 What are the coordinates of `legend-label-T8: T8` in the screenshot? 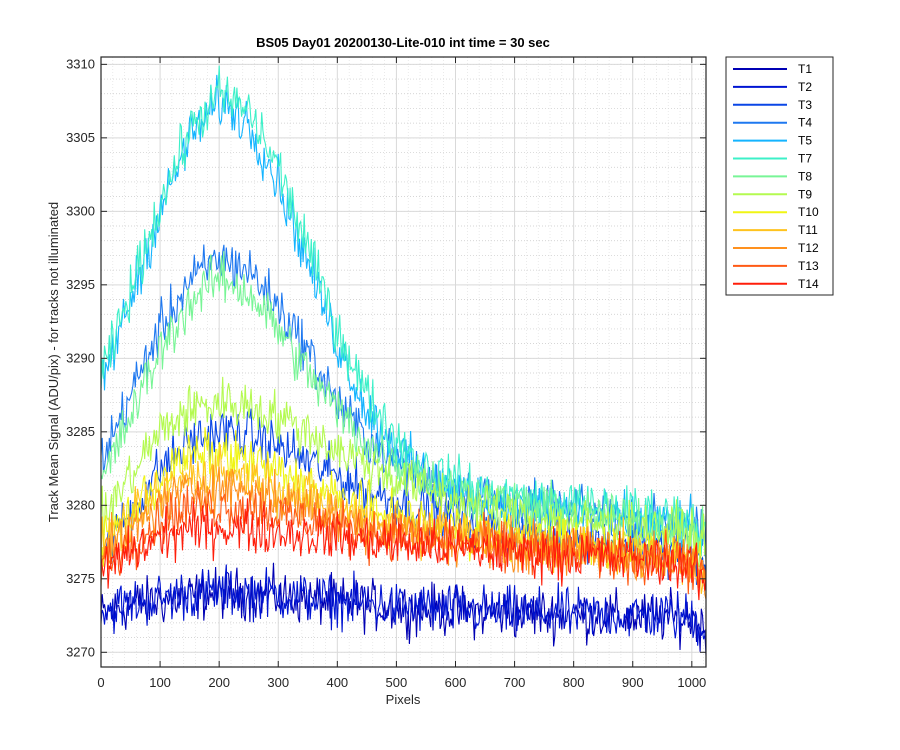 It's located at (805, 176).